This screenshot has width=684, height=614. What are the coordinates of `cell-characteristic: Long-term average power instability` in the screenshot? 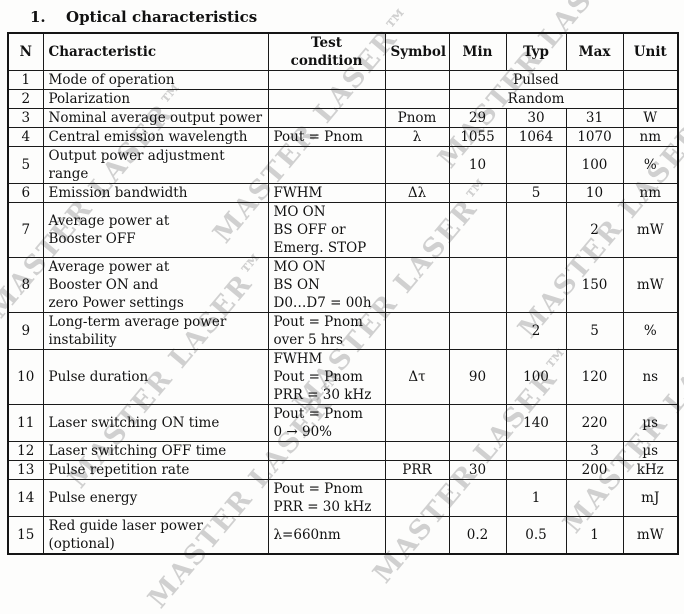 It's located at (155, 331).